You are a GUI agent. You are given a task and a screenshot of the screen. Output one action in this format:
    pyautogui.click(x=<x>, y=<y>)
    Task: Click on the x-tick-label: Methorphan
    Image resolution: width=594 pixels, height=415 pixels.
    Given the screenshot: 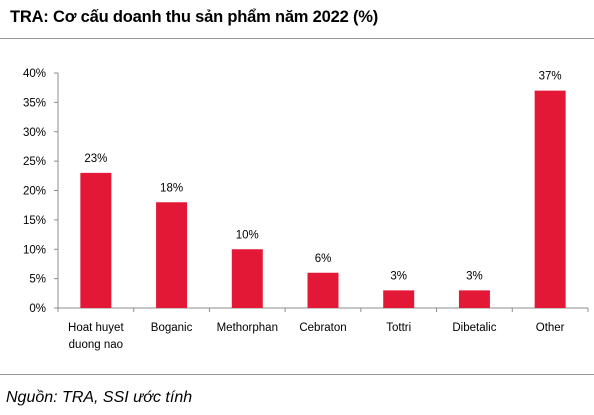 What is the action you would take?
    pyautogui.click(x=247, y=328)
    